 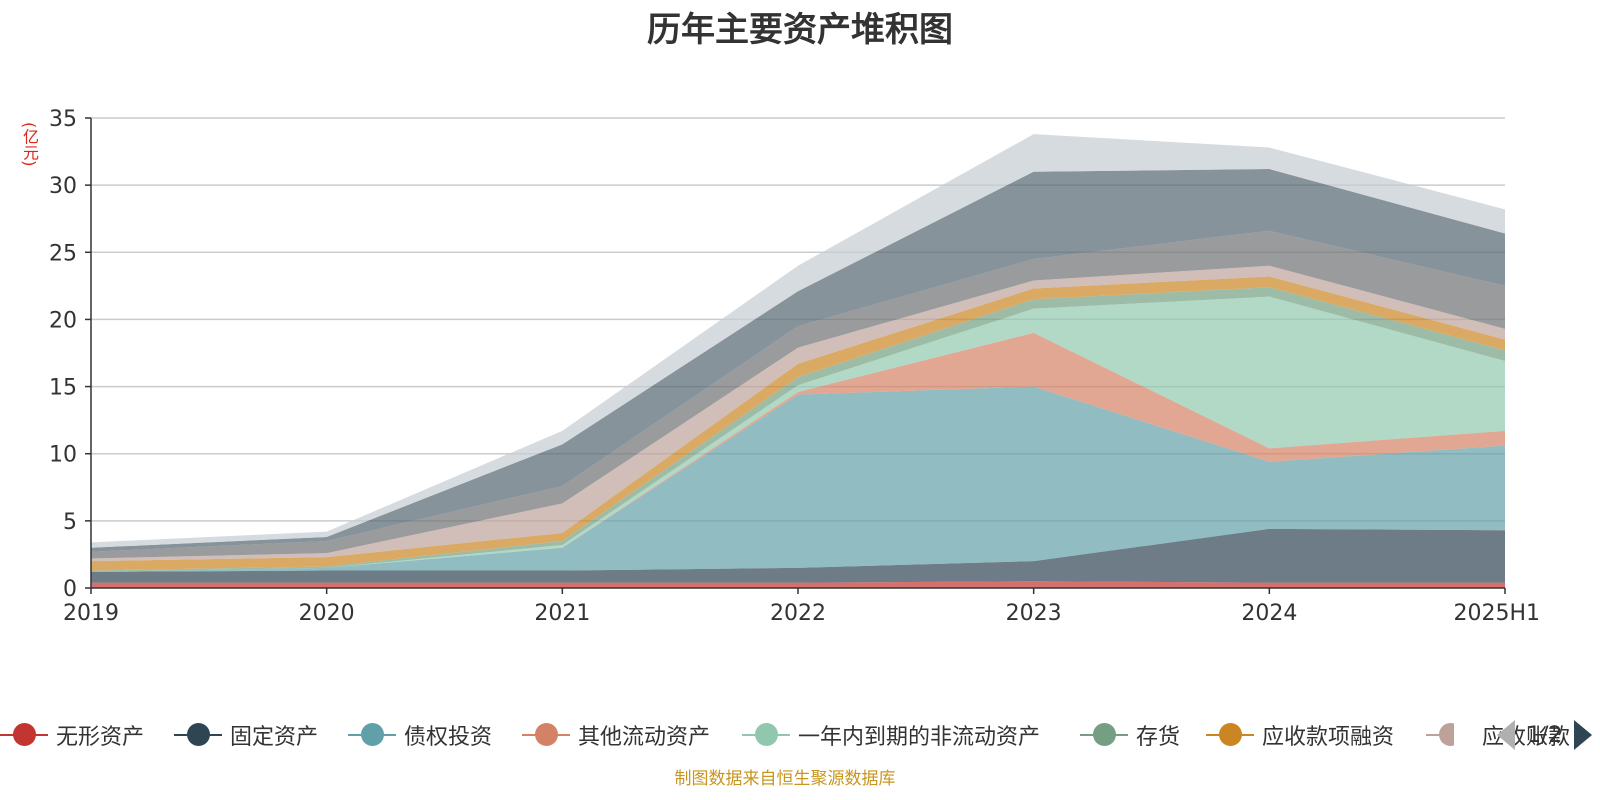 I want to click on x-tick-label: 2021, so click(x=562, y=613).